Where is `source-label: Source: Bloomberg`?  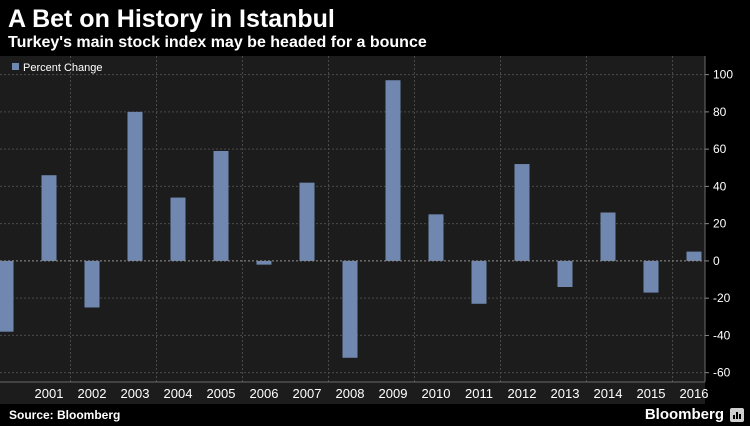
source-label: Source: Bloomberg is located at coordinates (65, 415).